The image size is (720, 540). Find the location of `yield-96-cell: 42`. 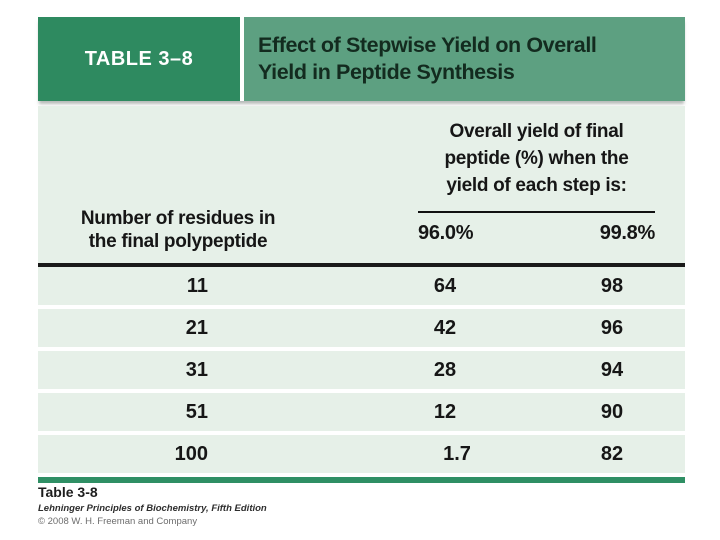

yield-96-cell: 42 is located at coordinates (445, 328).